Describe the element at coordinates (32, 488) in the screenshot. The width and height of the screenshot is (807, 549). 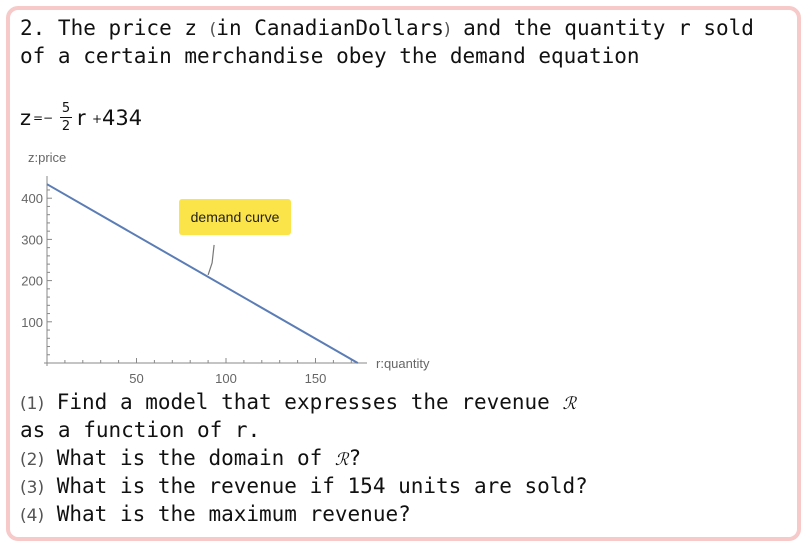
I see `question-number: (3)` at that location.